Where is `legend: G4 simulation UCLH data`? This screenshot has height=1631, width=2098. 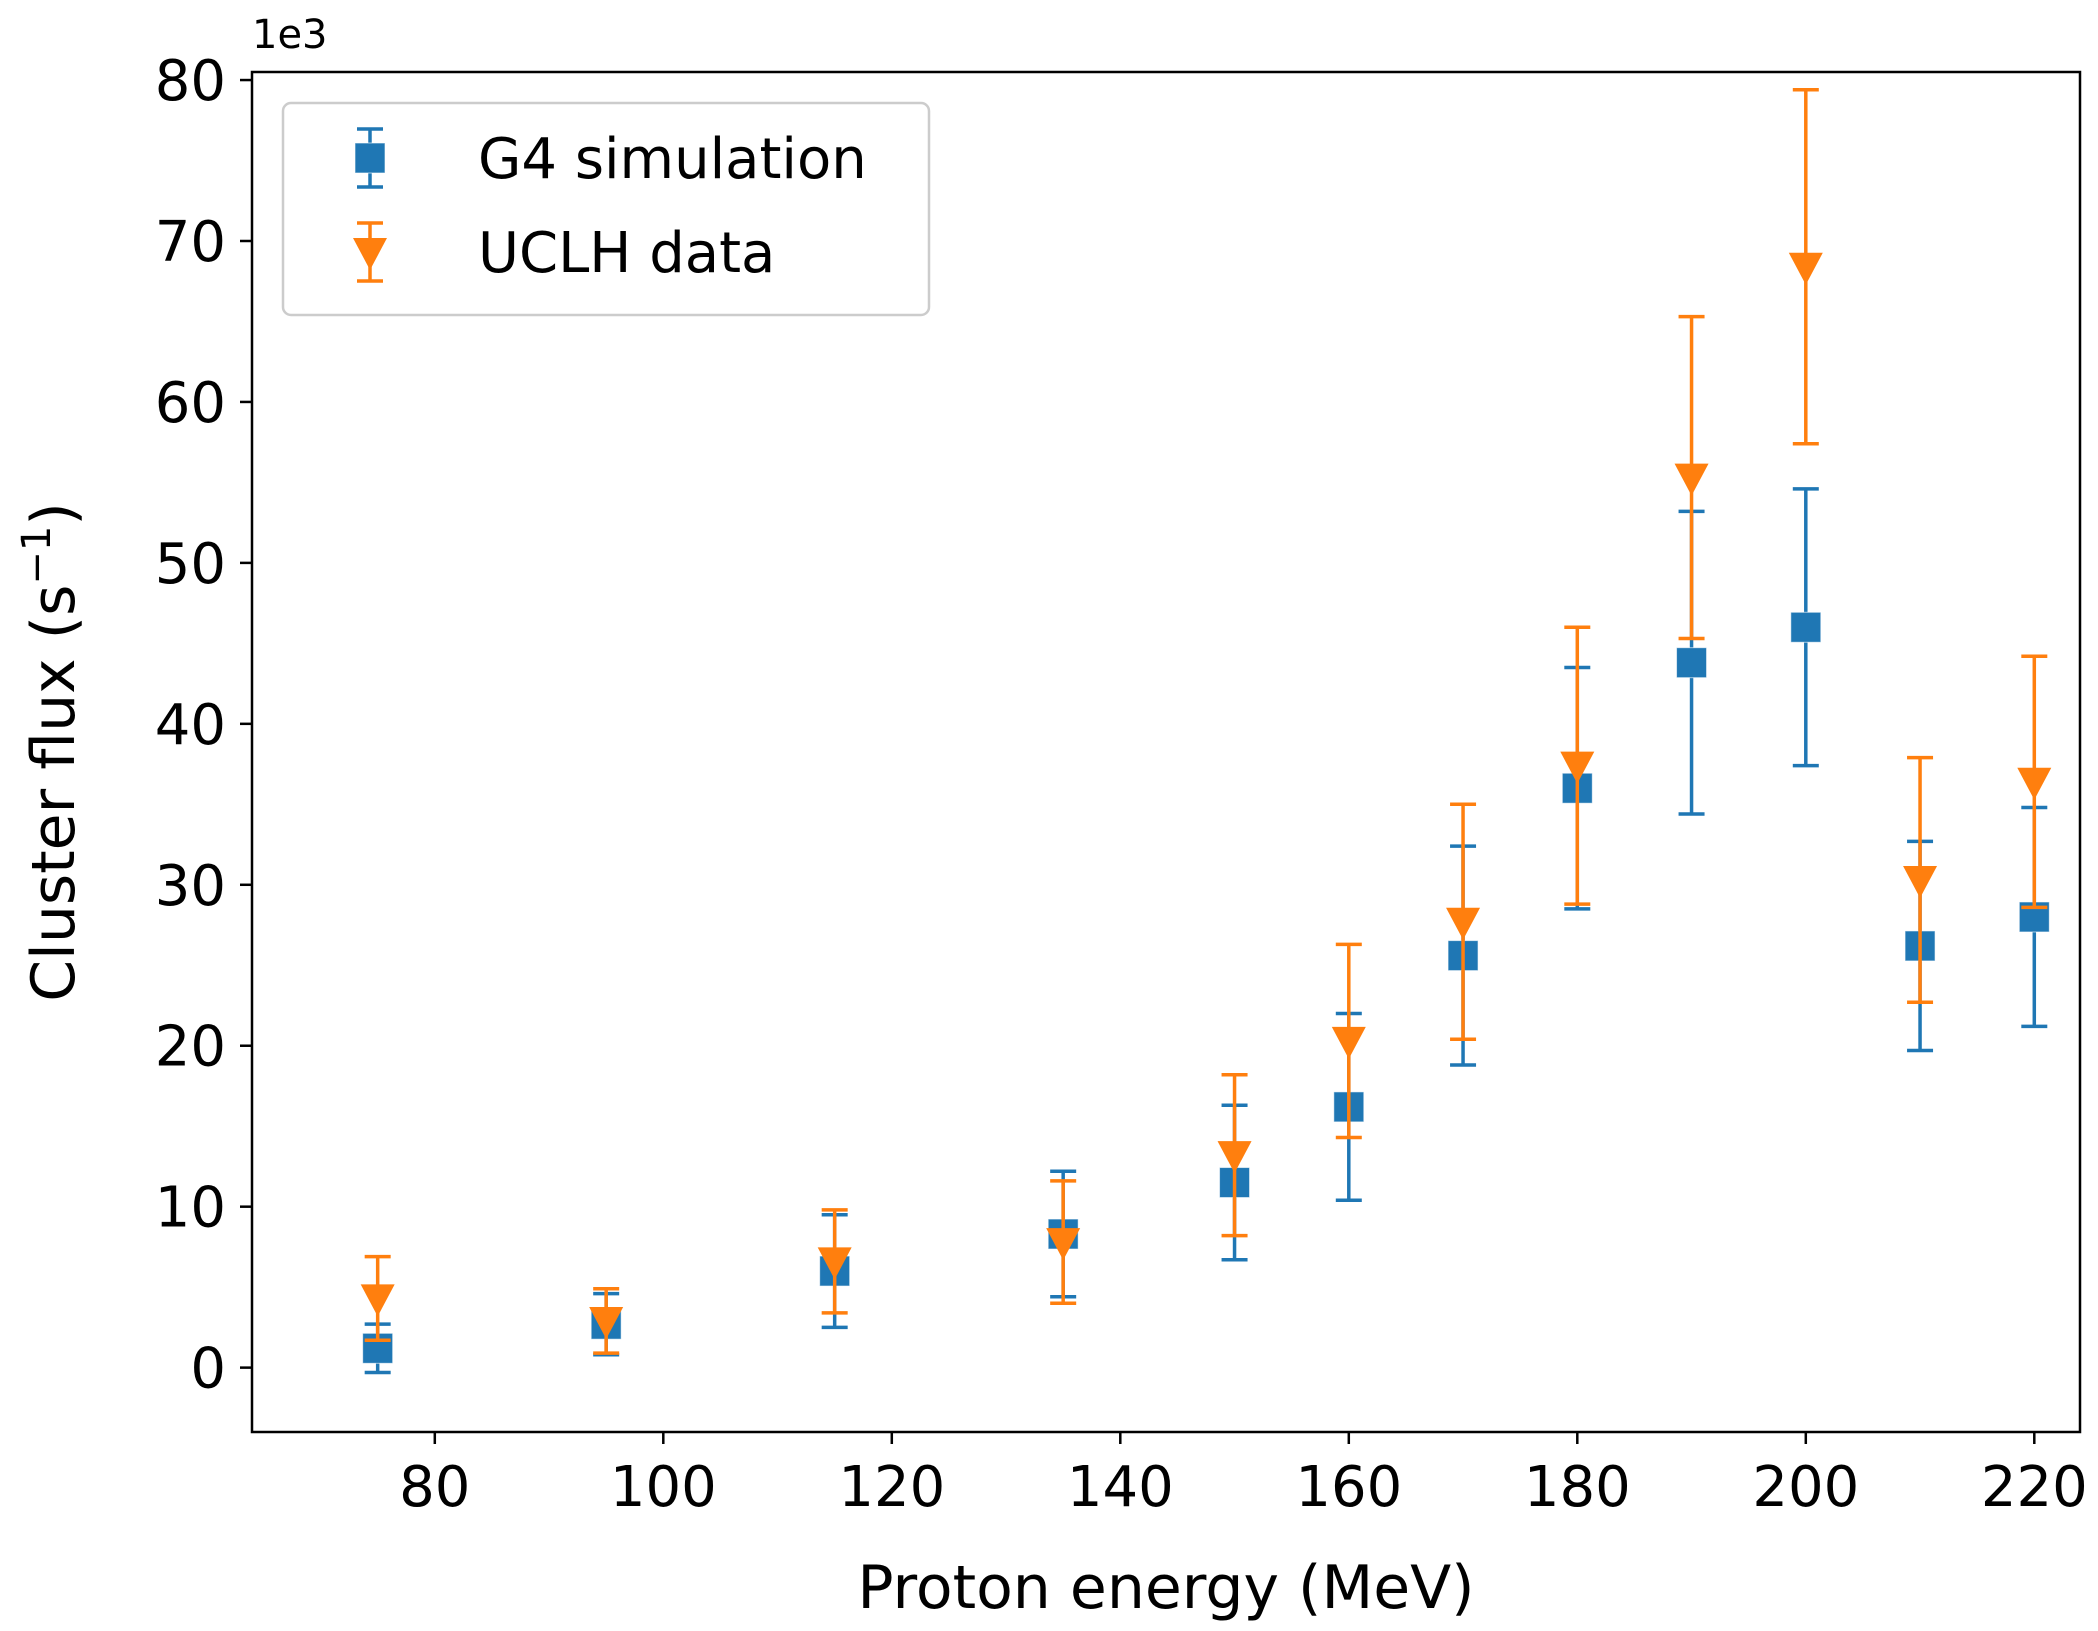 legend: G4 simulation UCLH data is located at coordinates (606, 209).